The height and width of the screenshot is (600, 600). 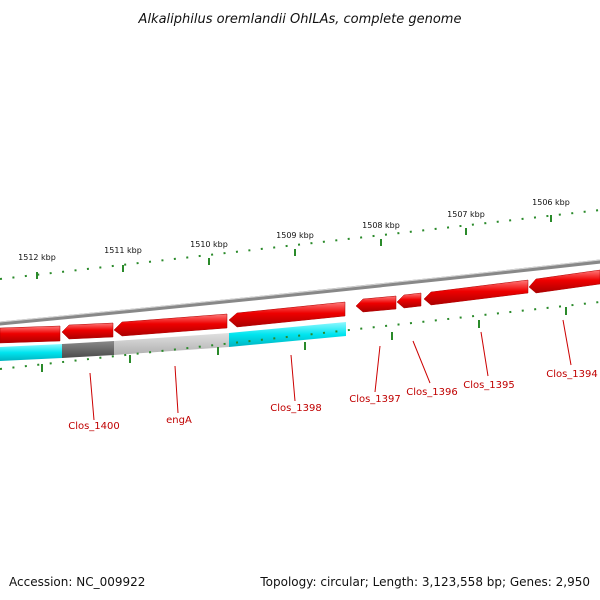 What do you see at coordinates (94, 426) in the screenshot?
I see `gene-label-clos-1400: Clos_1400` at bounding box center [94, 426].